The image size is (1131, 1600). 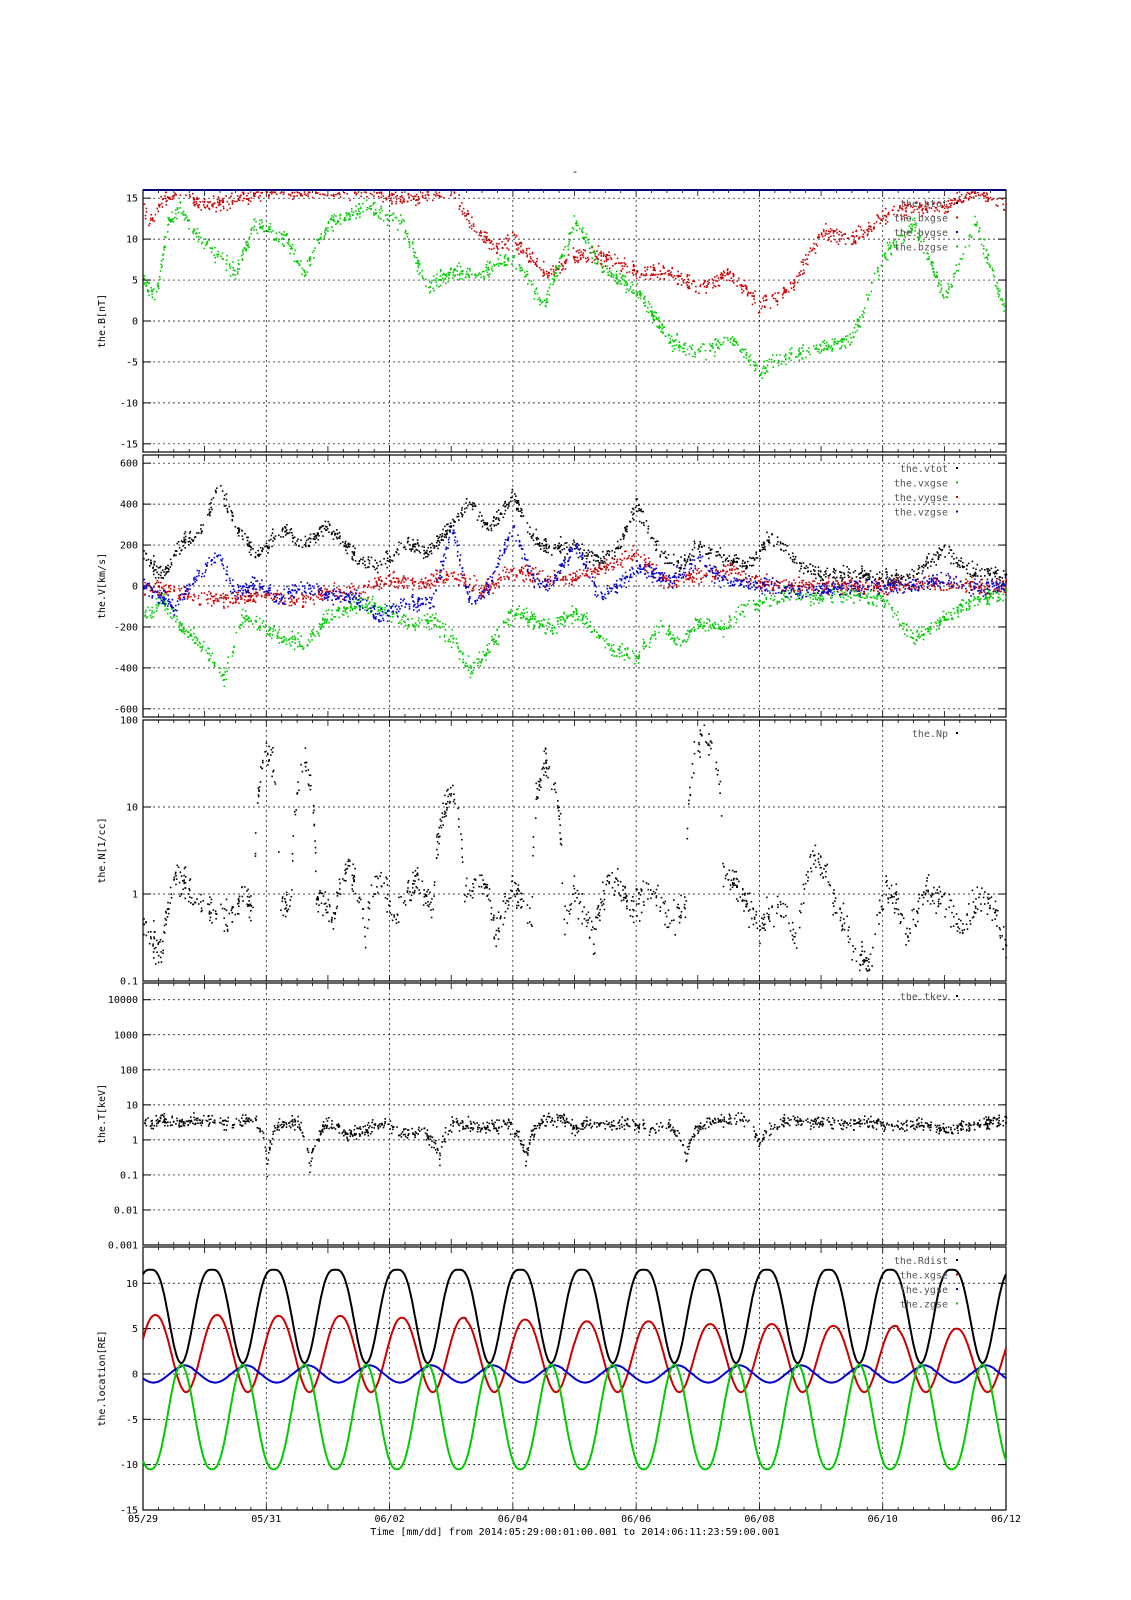 I want to click on x-tick-label: 06/12, so click(x=1006, y=1519).